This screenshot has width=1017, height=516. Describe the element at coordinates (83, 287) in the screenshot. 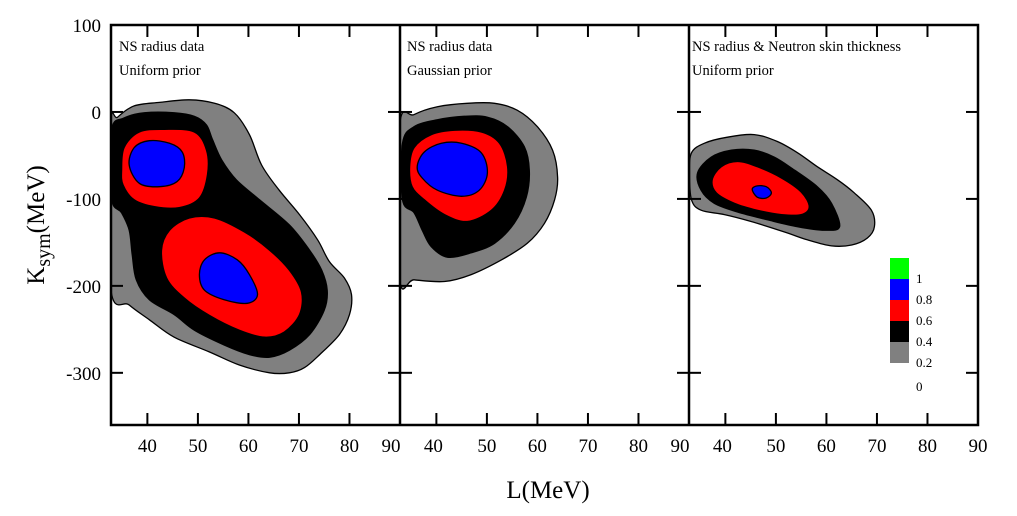

I see `y-tick-label: -200` at that location.